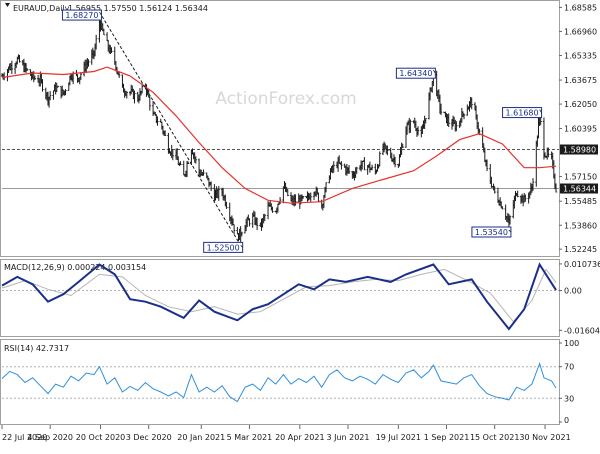 This screenshot has width=600, height=454. I want to click on price-tick-label: 1.57150, so click(580, 177).